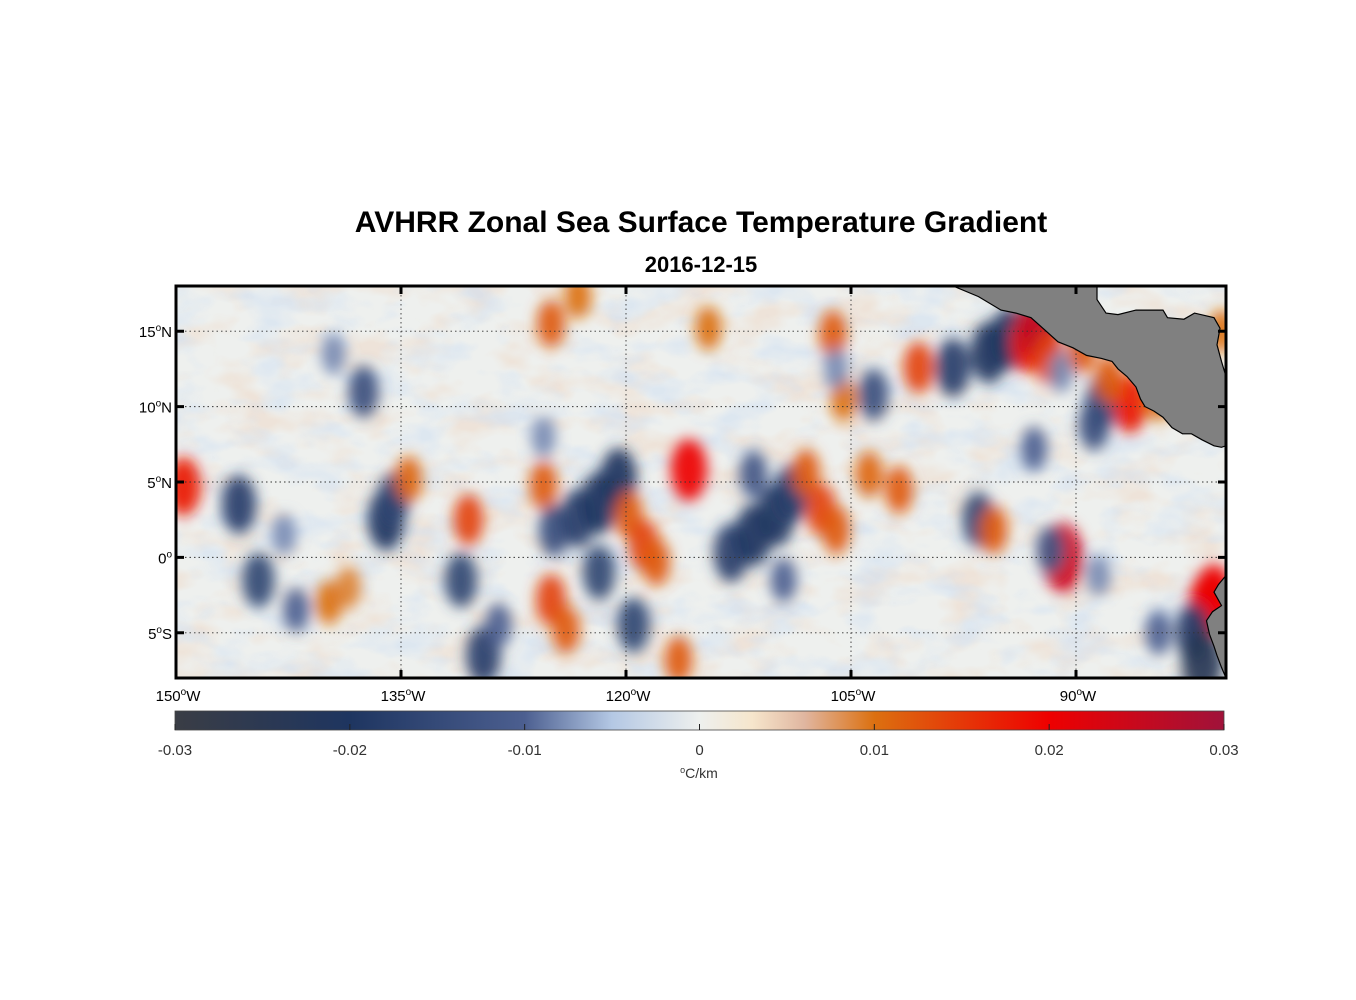 This screenshot has width=1356, height=1000. What do you see at coordinates (525, 750) in the screenshot?
I see `colorbar-tick-label: -0.01` at bounding box center [525, 750].